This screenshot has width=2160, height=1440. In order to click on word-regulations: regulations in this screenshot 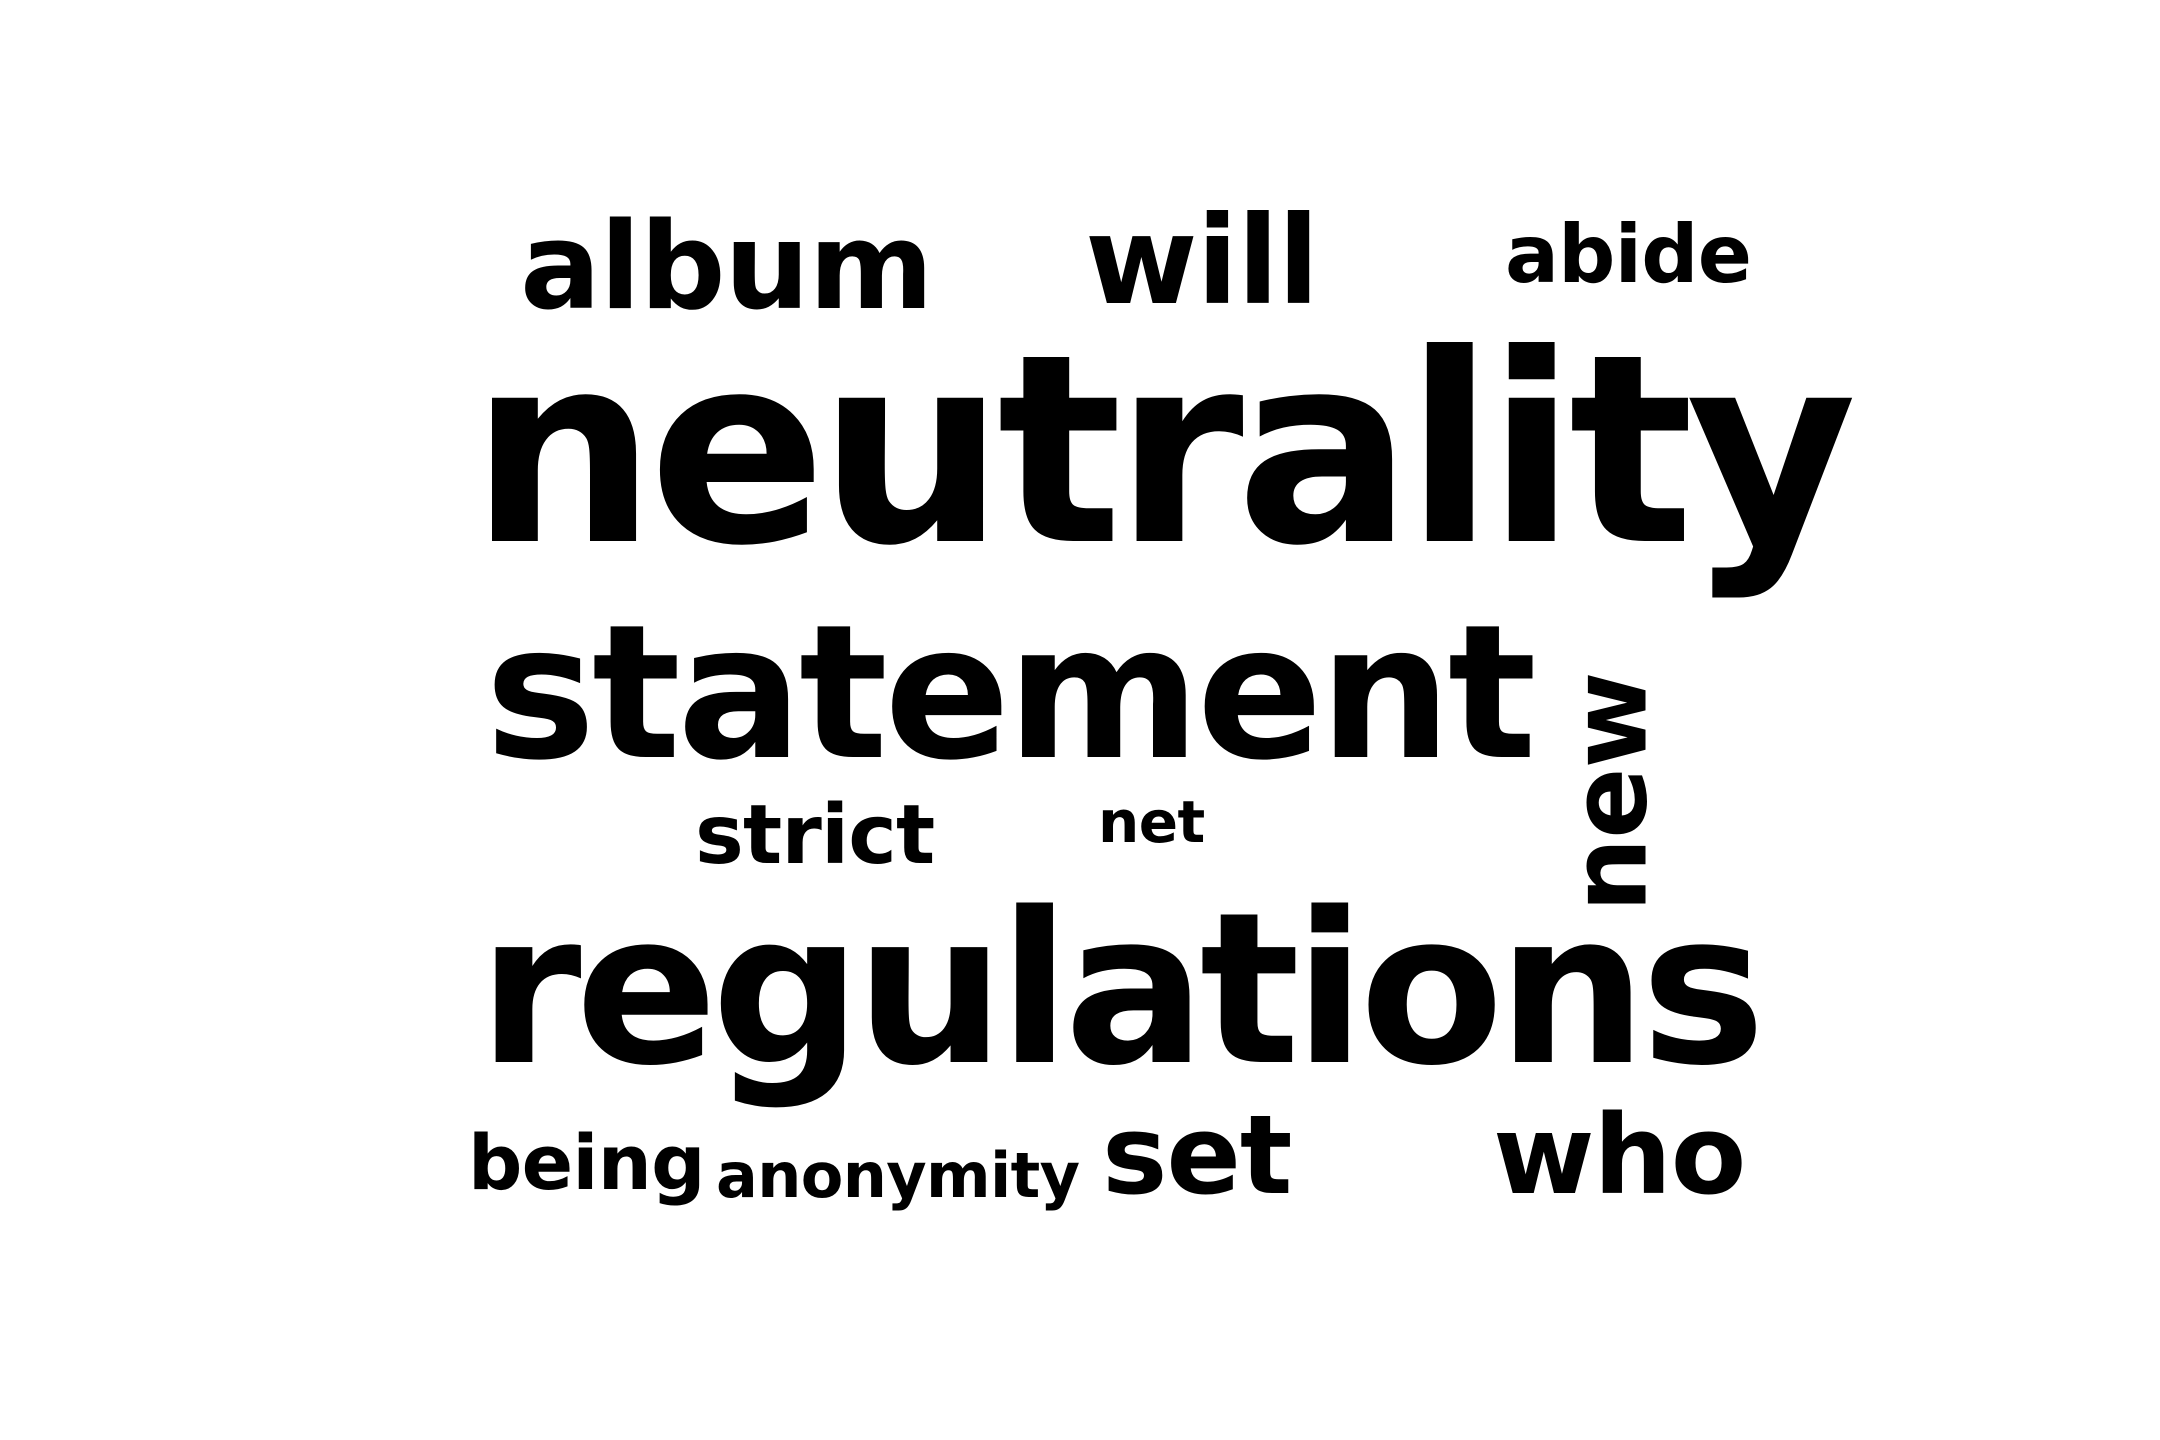, I will do `click(1122, 989)`.